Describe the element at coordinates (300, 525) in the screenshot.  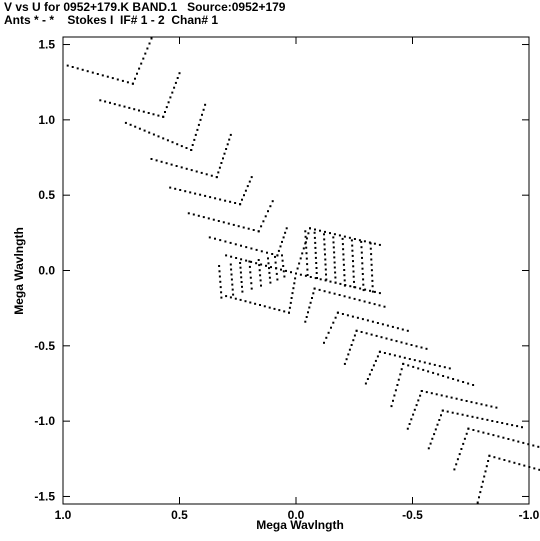
I see `x-axis-label: Mega Wavlngth` at that location.